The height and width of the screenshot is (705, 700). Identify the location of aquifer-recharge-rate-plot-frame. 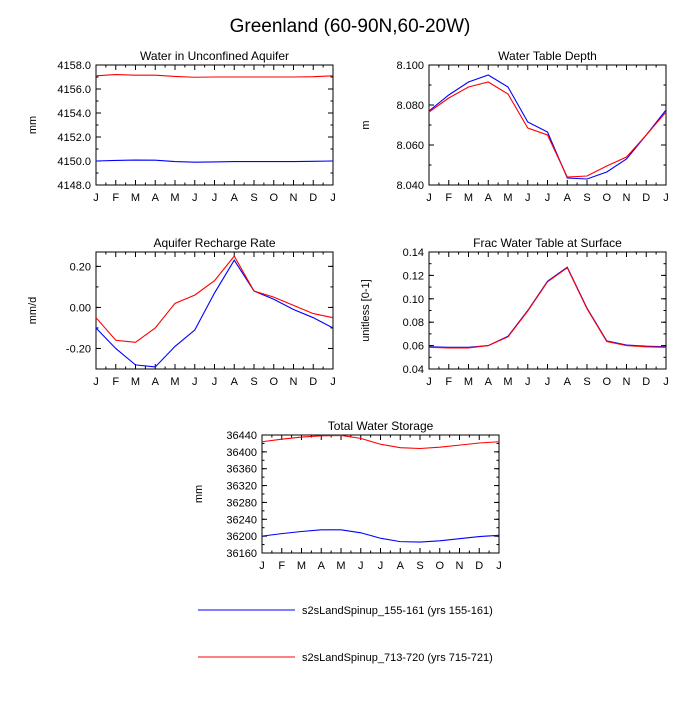
(214, 310).